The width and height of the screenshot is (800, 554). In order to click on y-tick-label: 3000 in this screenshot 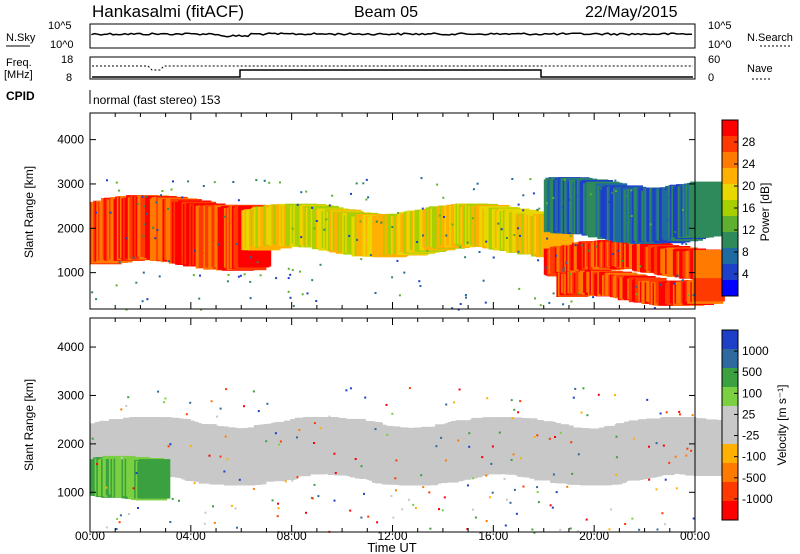, I will do `click(70, 184)`.